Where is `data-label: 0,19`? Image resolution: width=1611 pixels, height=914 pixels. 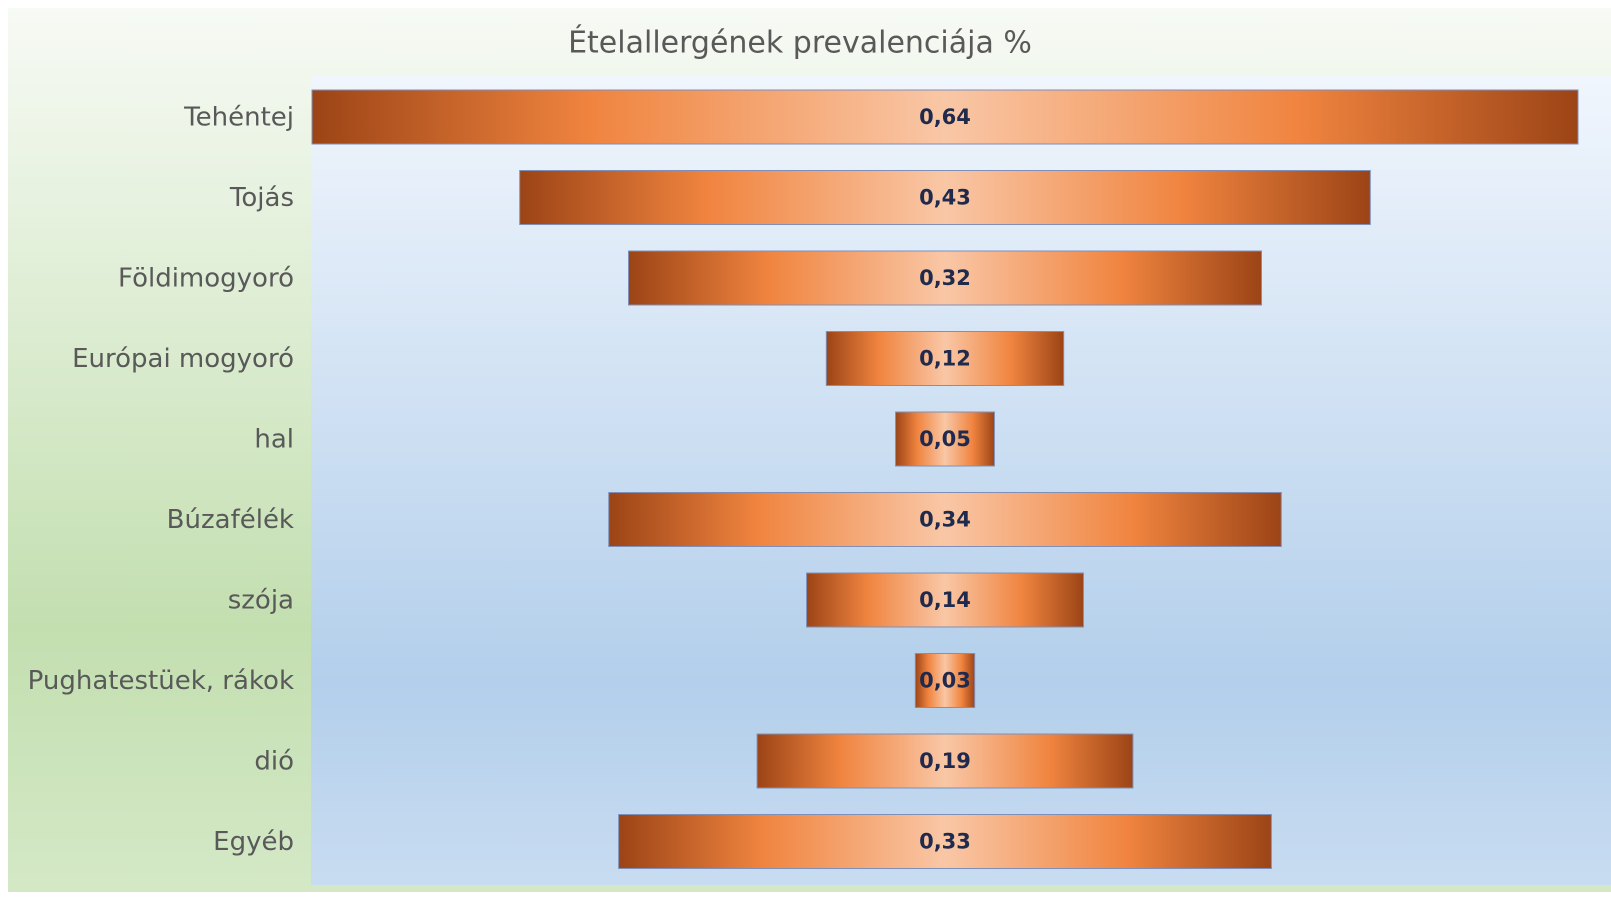 data-label: 0,19 is located at coordinates (945, 761).